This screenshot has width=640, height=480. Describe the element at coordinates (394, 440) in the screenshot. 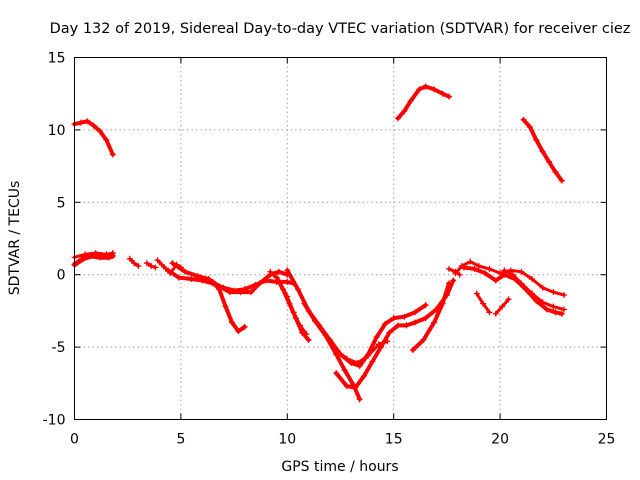

I see `x-tick-label: 15` at that location.